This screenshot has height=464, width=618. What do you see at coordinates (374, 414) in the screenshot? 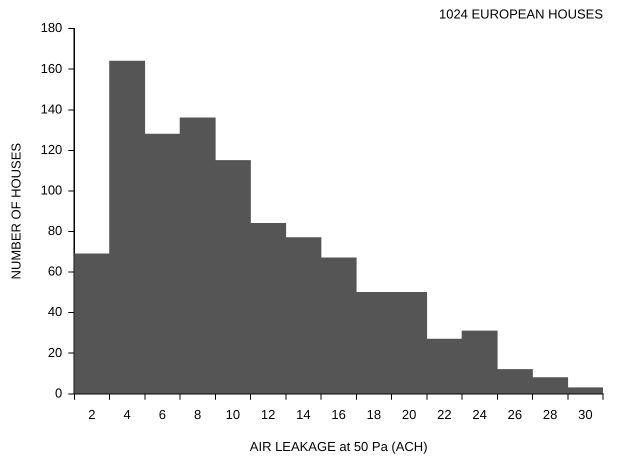
I see `x-tick-label: 18` at bounding box center [374, 414].